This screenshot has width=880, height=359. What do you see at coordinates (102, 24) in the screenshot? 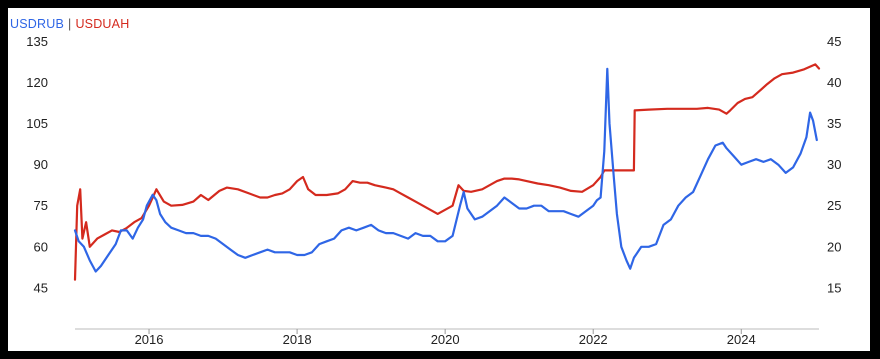
I see `legend-series-2: USDUAH` at bounding box center [102, 24].